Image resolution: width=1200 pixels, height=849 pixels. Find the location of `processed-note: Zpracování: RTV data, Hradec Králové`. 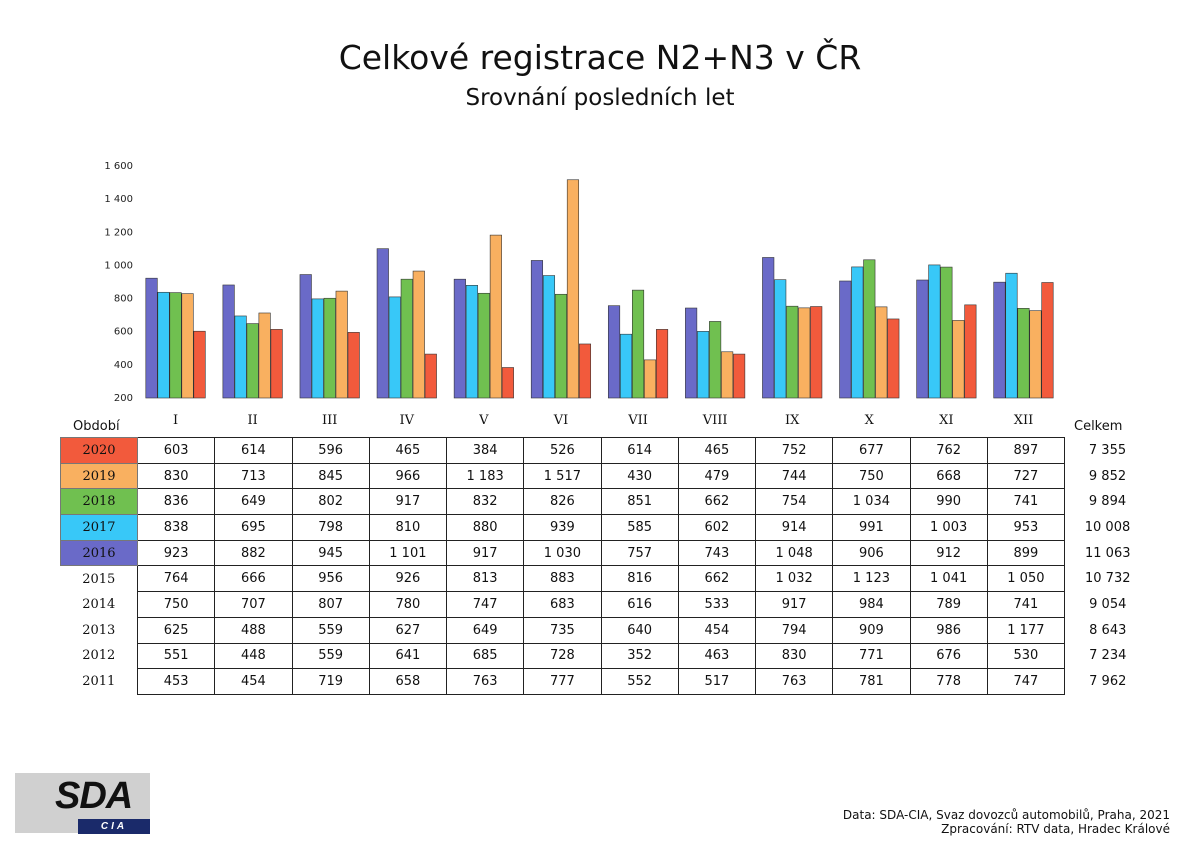

processed-note: Zpracování: RTV data, Hradec Králové is located at coordinates (1055, 829).